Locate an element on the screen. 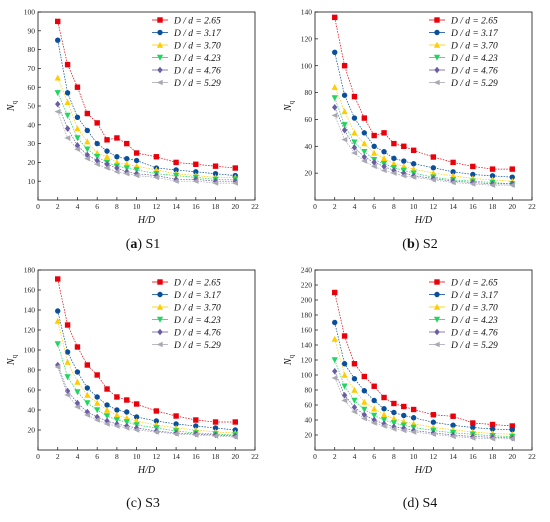  legend-item: D / d = 4.23 is located at coordinates (463, 321).